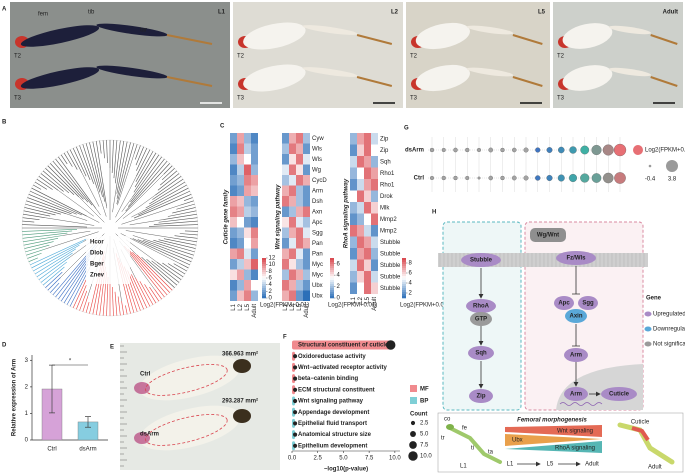  What do you see at coordinates (472, 449) in the screenshot?
I see `part-label: ti` at bounding box center [472, 449].